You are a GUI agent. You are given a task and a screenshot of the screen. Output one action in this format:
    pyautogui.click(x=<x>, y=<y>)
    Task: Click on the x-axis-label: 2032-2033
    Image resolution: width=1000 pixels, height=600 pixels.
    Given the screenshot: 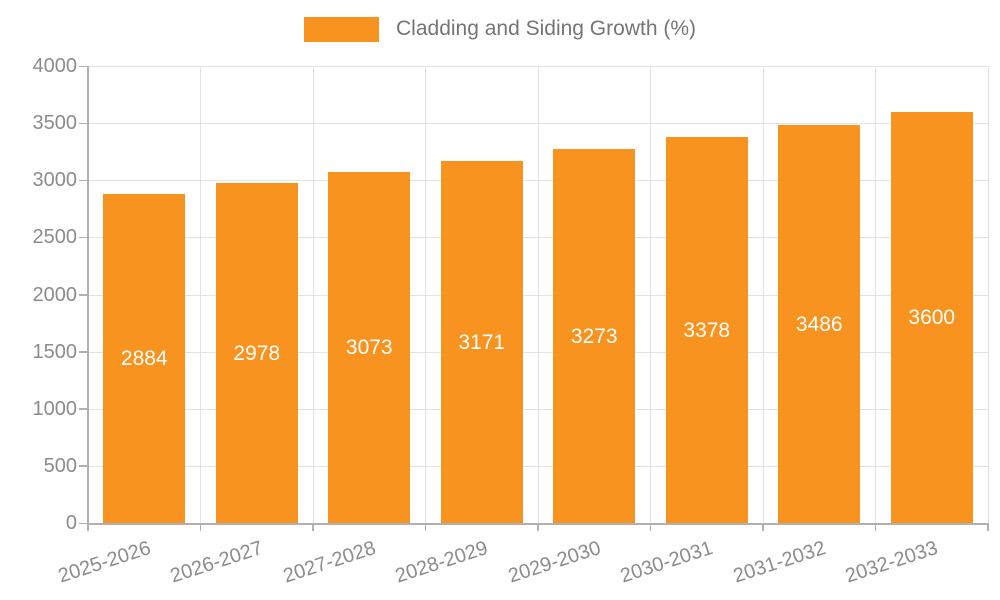 What is the action you would take?
    pyautogui.click(x=891, y=562)
    